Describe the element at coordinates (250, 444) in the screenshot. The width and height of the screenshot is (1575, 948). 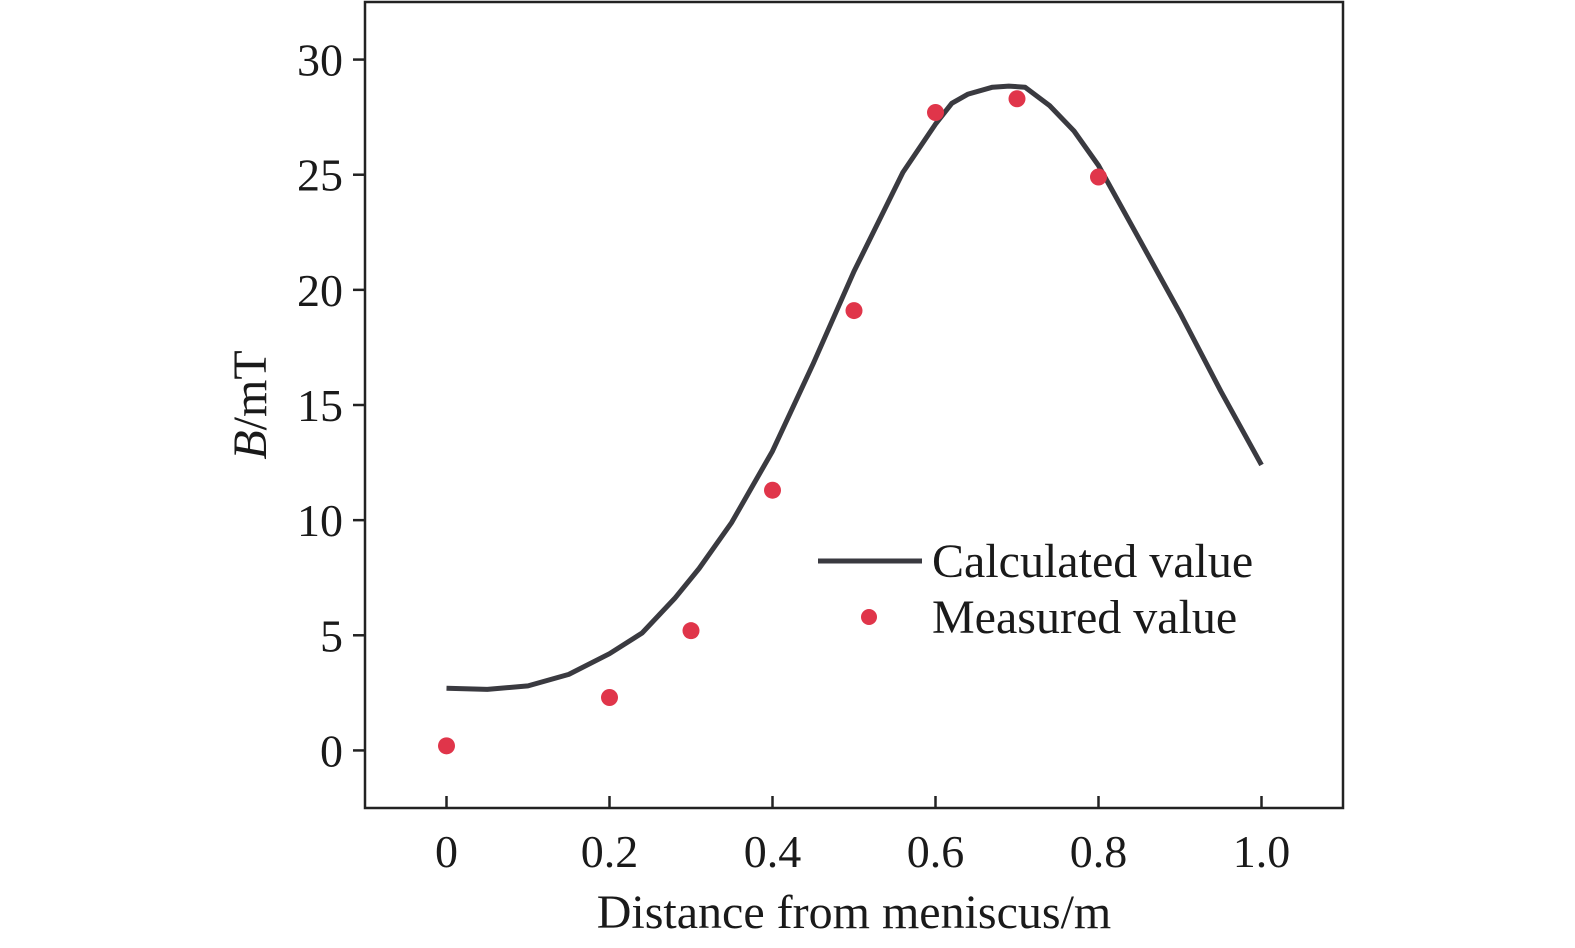
I see `y-axis-label-symbol: B` at that location.